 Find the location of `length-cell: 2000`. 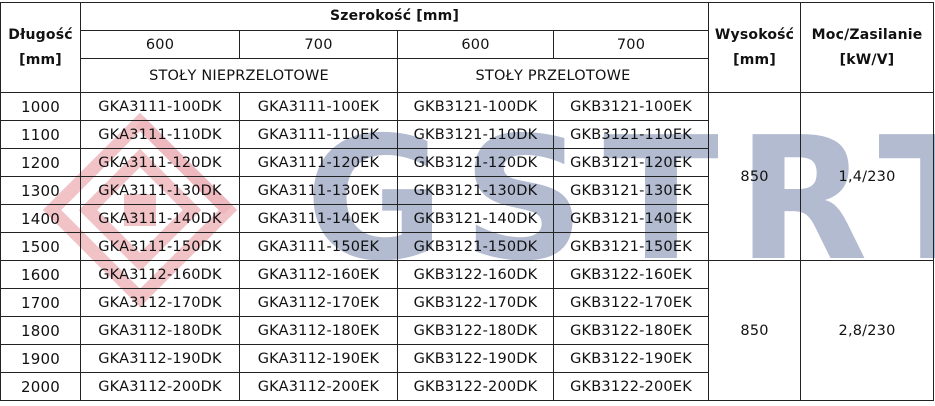

length-cell: 2000 is located at coordinates (40, 386).